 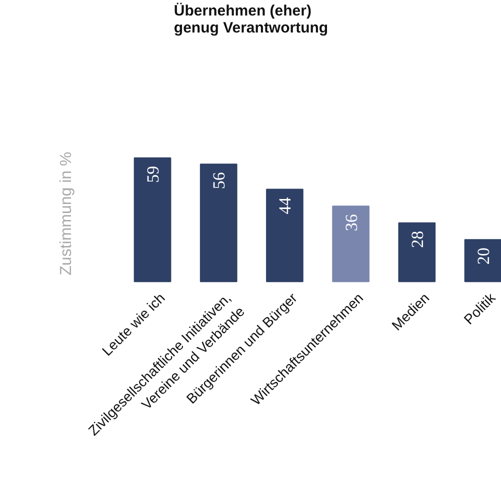 What do you see at coordinates (483, 256) in the screenshot?
I see `data-label: 20` at bounding box center [483, 256].